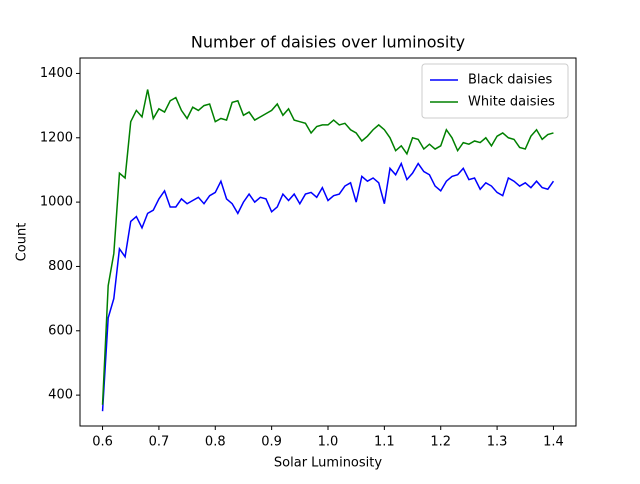 The height and width of the screenshot is (484, 640). Describe the element at coordinates (328, 42) in the screenshot. I see `chart-title: Number of daisies over luminosity` at that location.